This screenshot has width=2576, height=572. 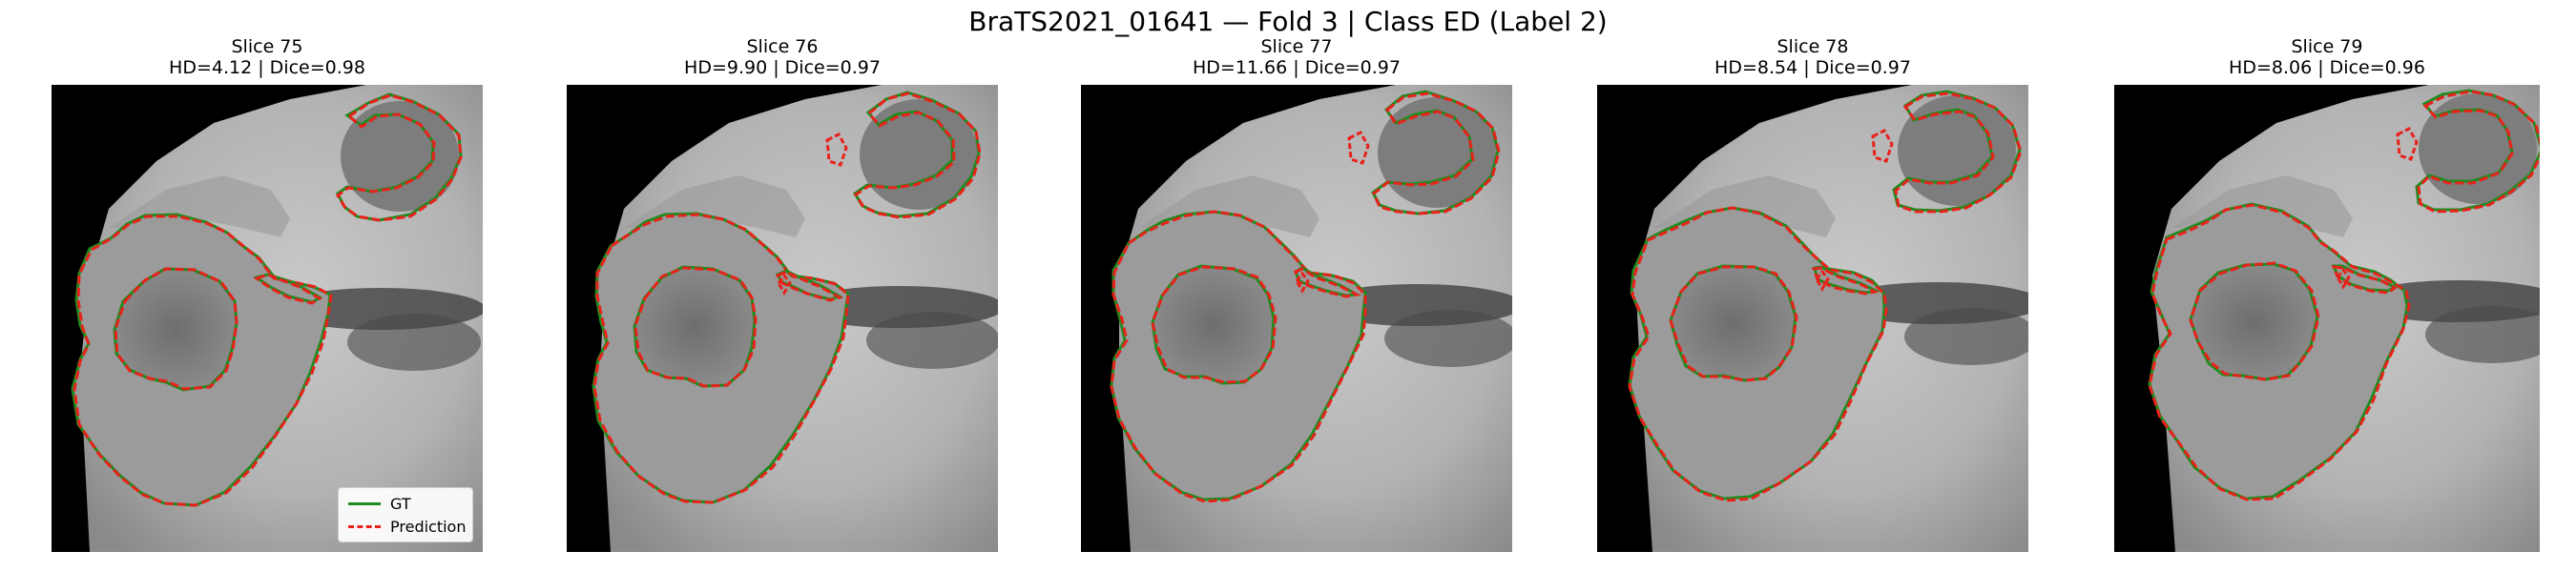 I want to click on slice-metrics: HD=8.06 | Dice=0.96, so click(x=2327, y=67).